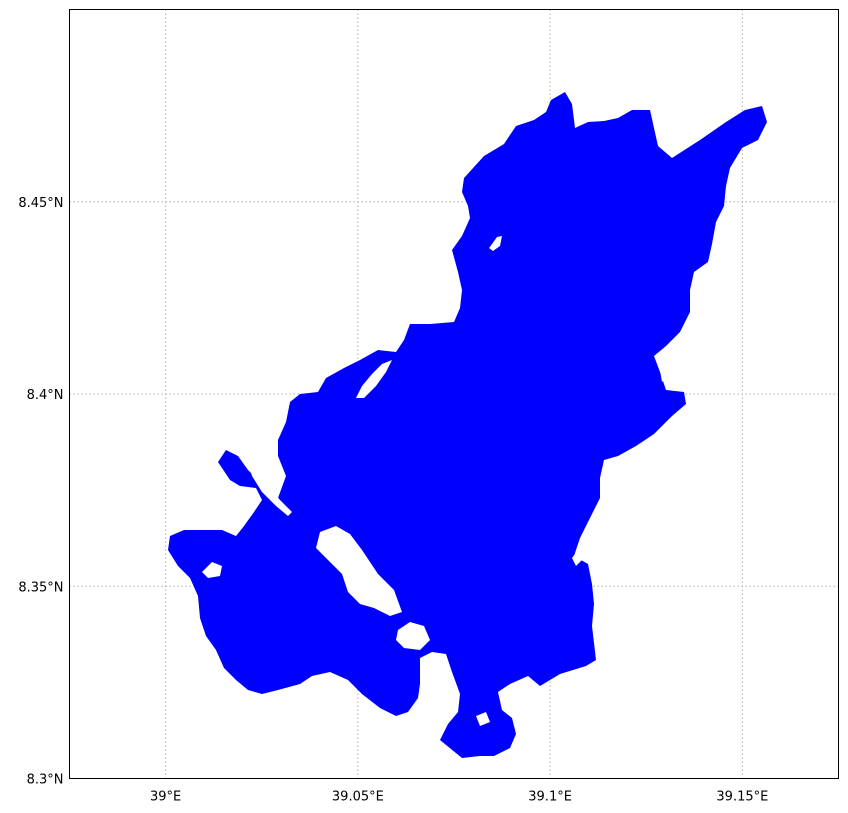 The height and width of the screenshot is (813, 848). I want to click on island-east-inlet, so click(577, 558).